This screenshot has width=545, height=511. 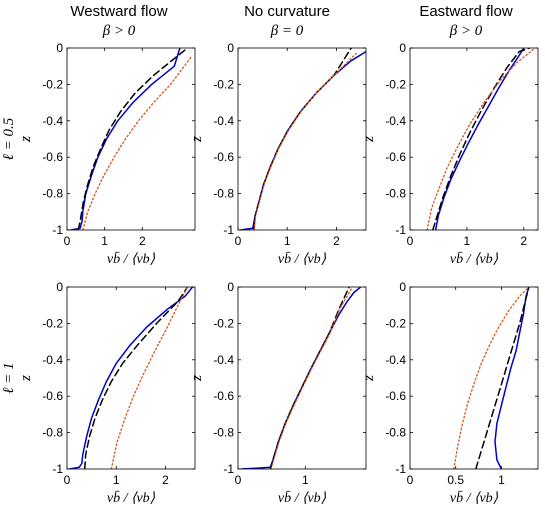 I want to click on x-tick-label: 0.5, so click(x=455, y=480).